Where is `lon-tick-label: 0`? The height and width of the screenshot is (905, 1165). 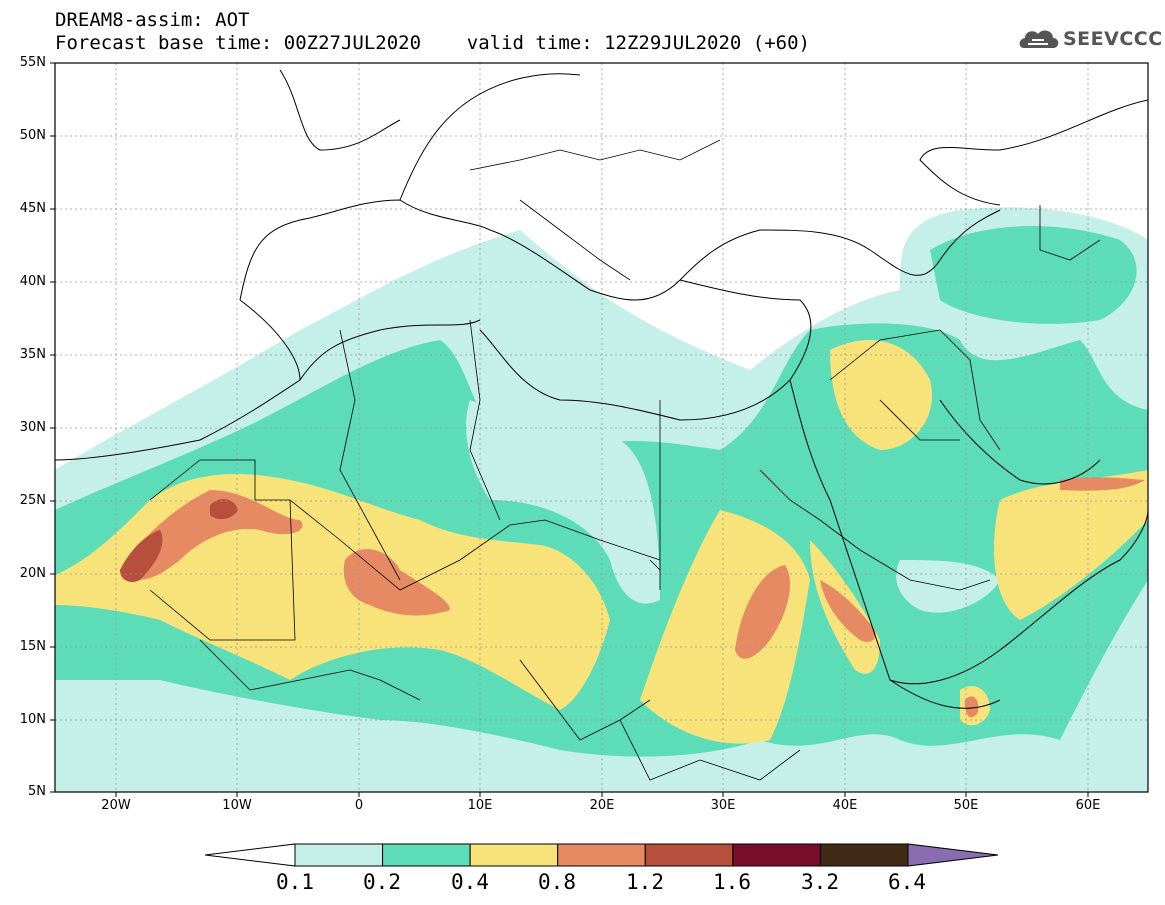
lon-tick-label: 0 is located at coordinates (359, 805).